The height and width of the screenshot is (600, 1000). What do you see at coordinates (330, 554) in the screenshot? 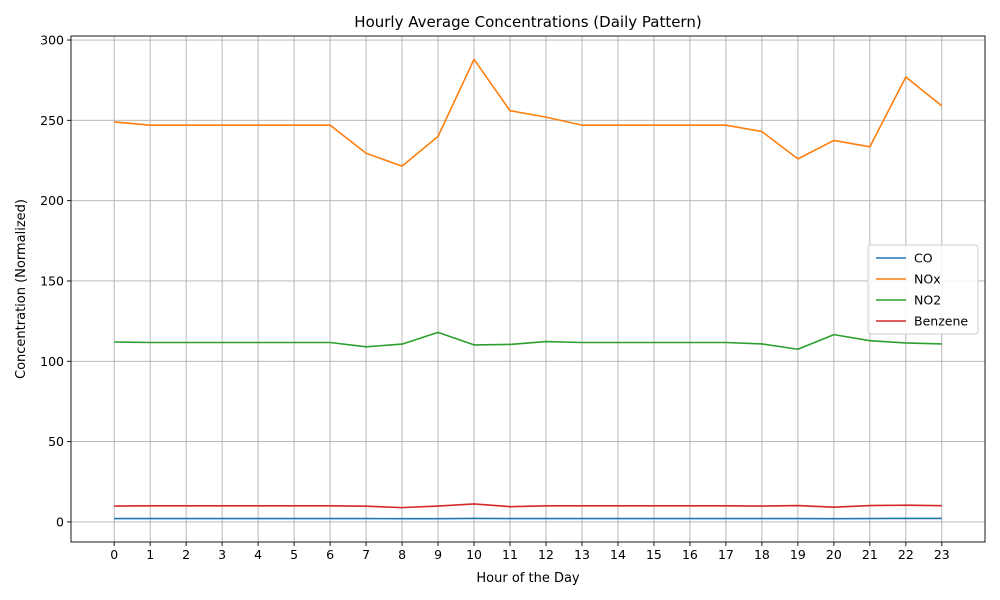
I see `x-tick-label: 6` at bounding box center [330, 554].